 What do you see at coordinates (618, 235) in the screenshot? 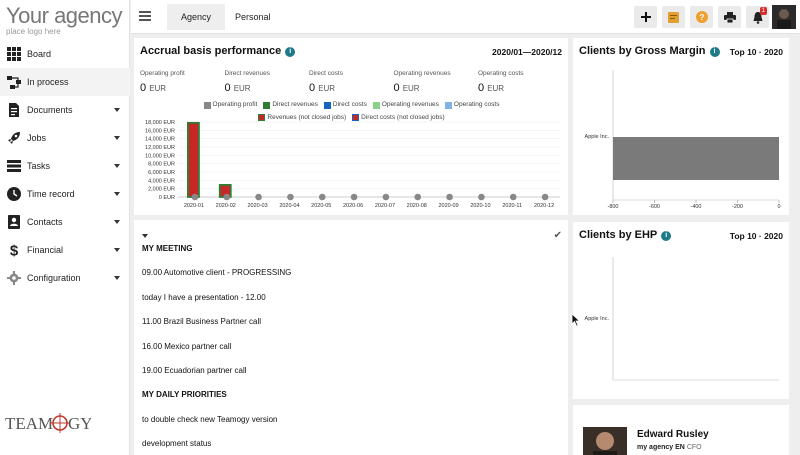
I see `ehp-title-text: Clients by EHP` at bounding box center [618, 235].